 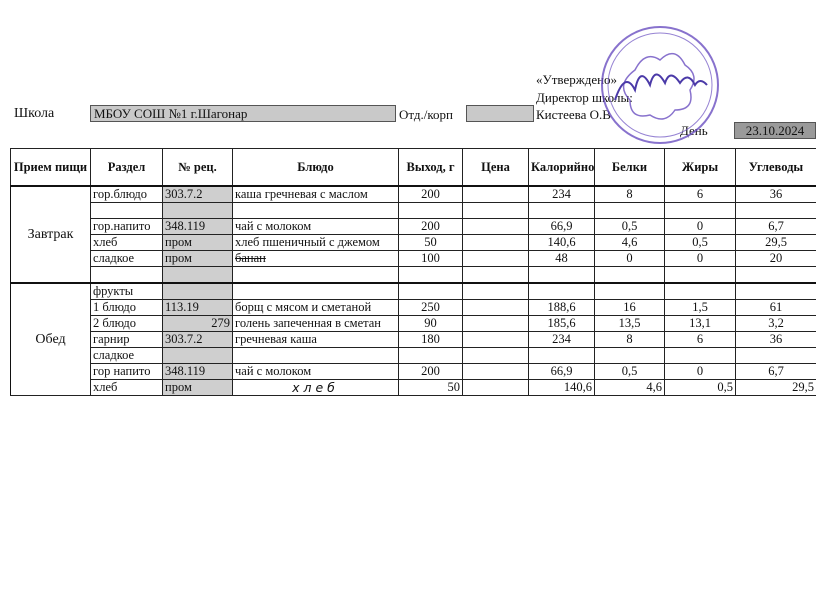 What do you see at coordinates (126, 323) in the screenshot?
I see `cell-section: 2 блюдо` at bounding box center [126, 323].